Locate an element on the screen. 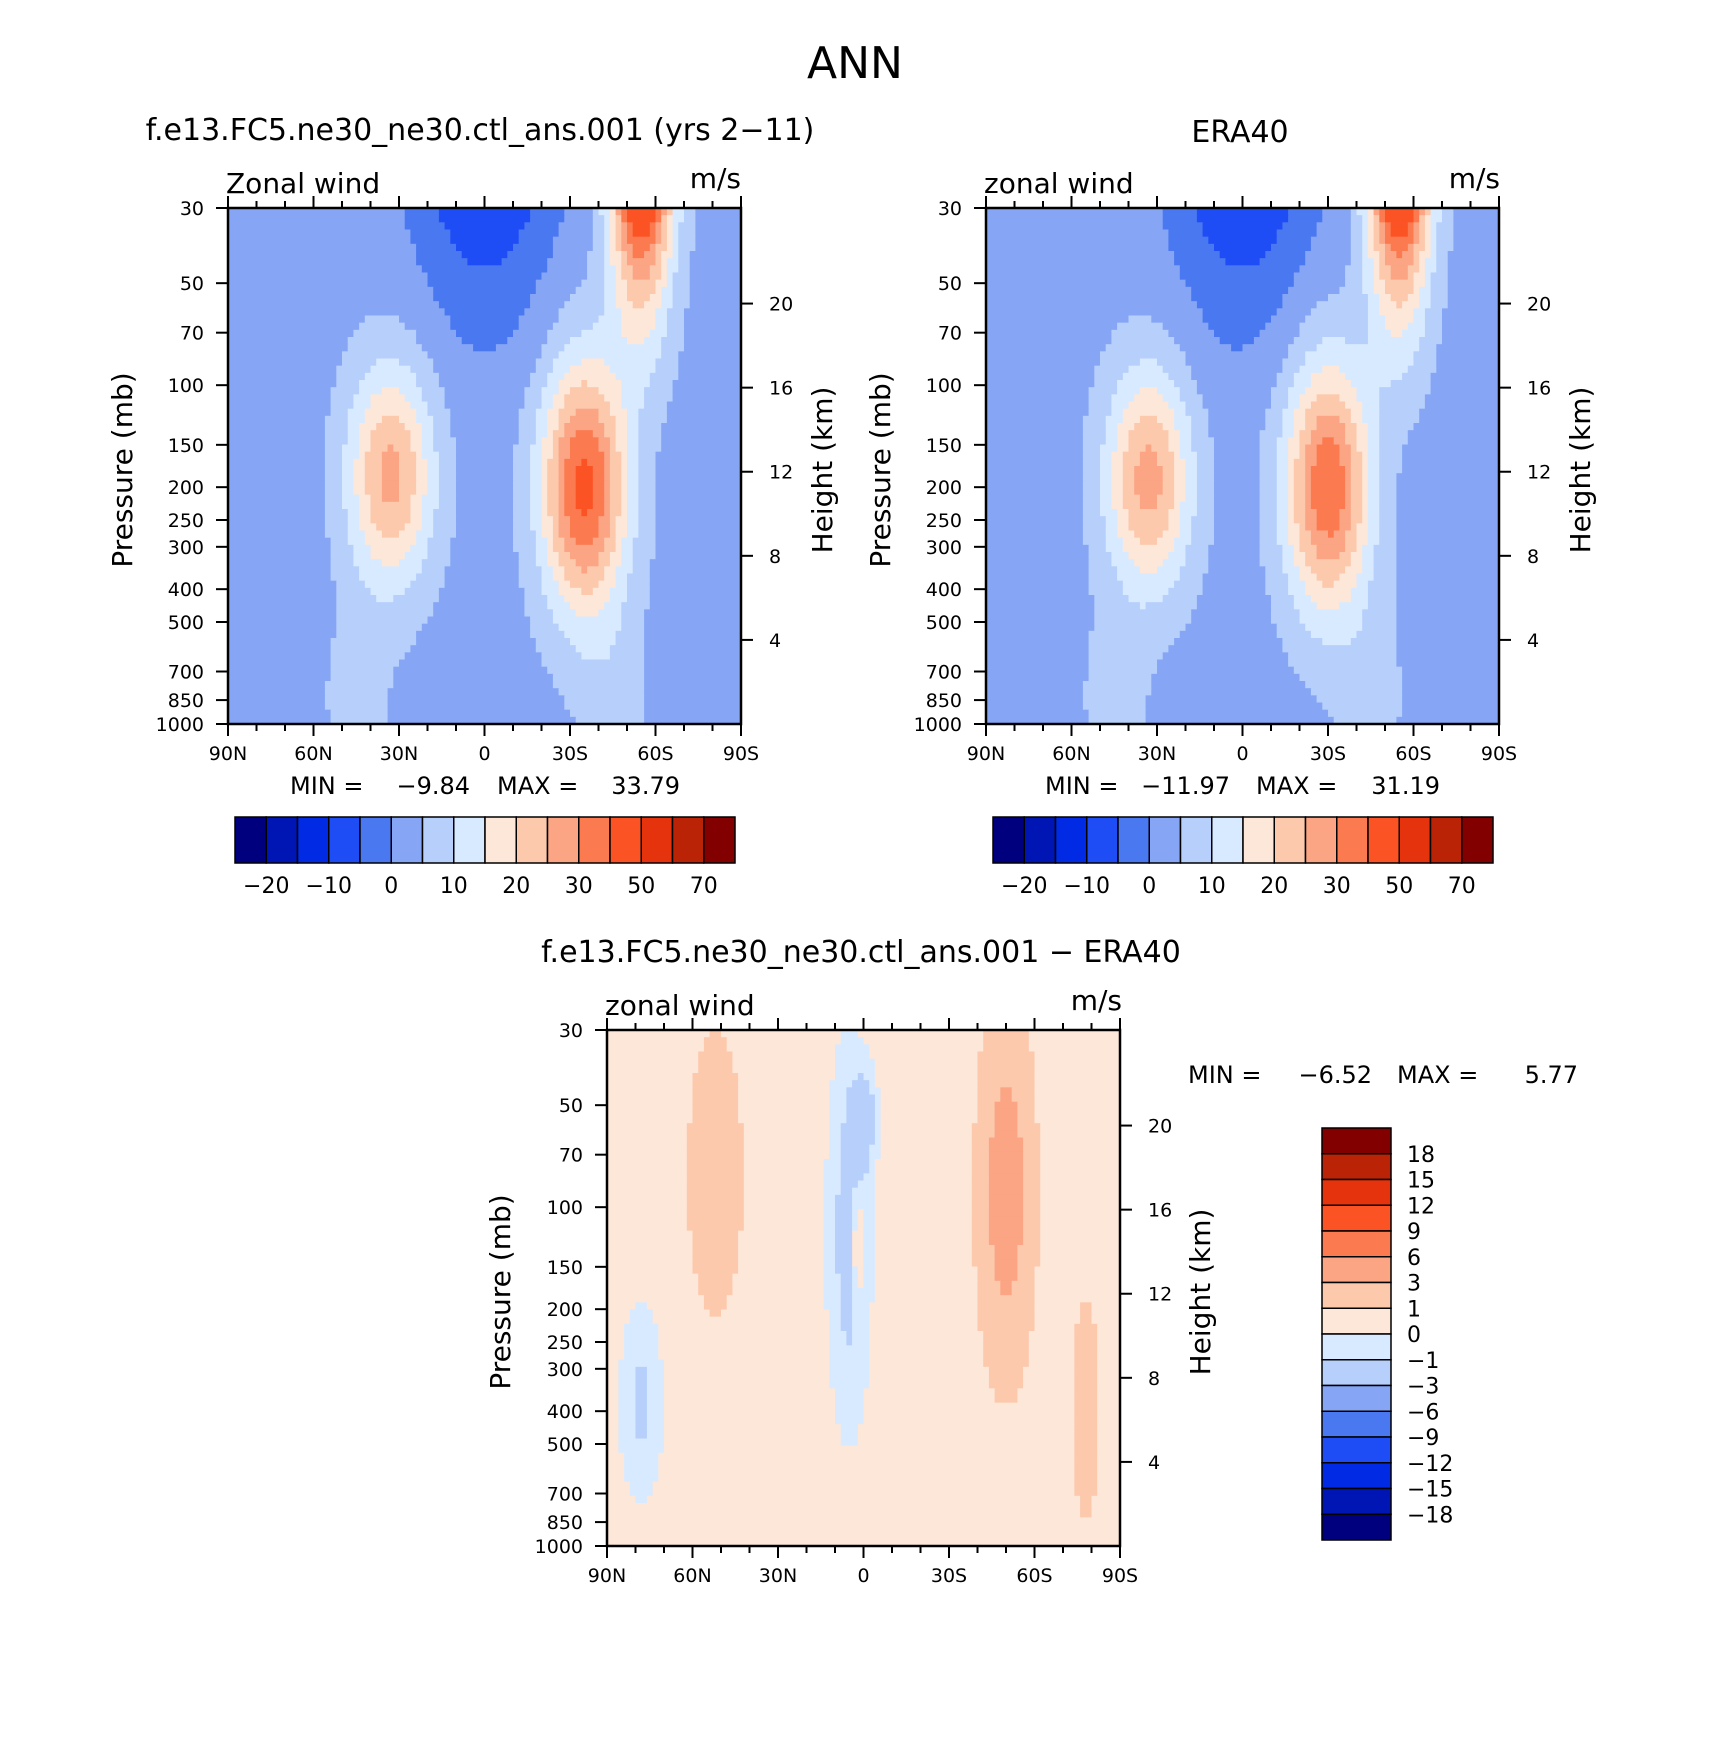  max-label-model: MAX = is located at coordinates (537, 786).